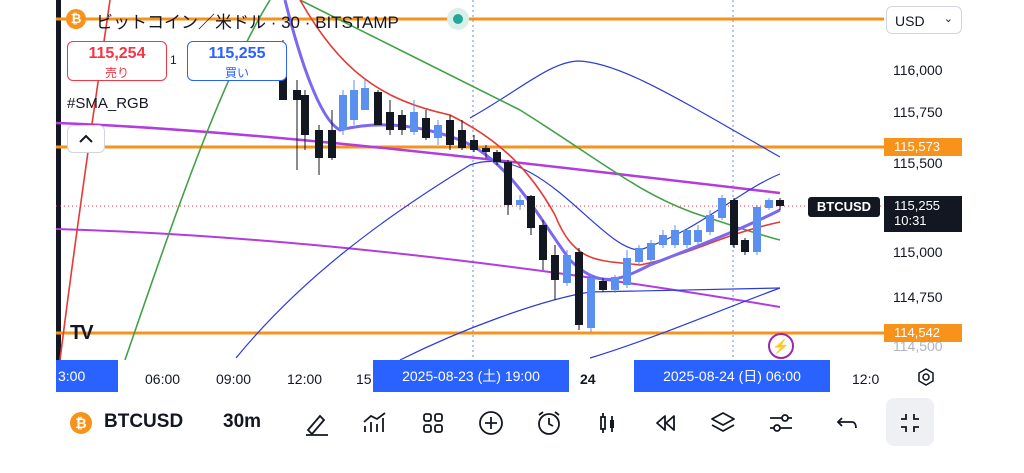 This screenshot has width=1024, height=473. What do you see at coordinates (910, 21) in the screenshot?
I see `currency-value: USD` at bounding box center [910, 21].